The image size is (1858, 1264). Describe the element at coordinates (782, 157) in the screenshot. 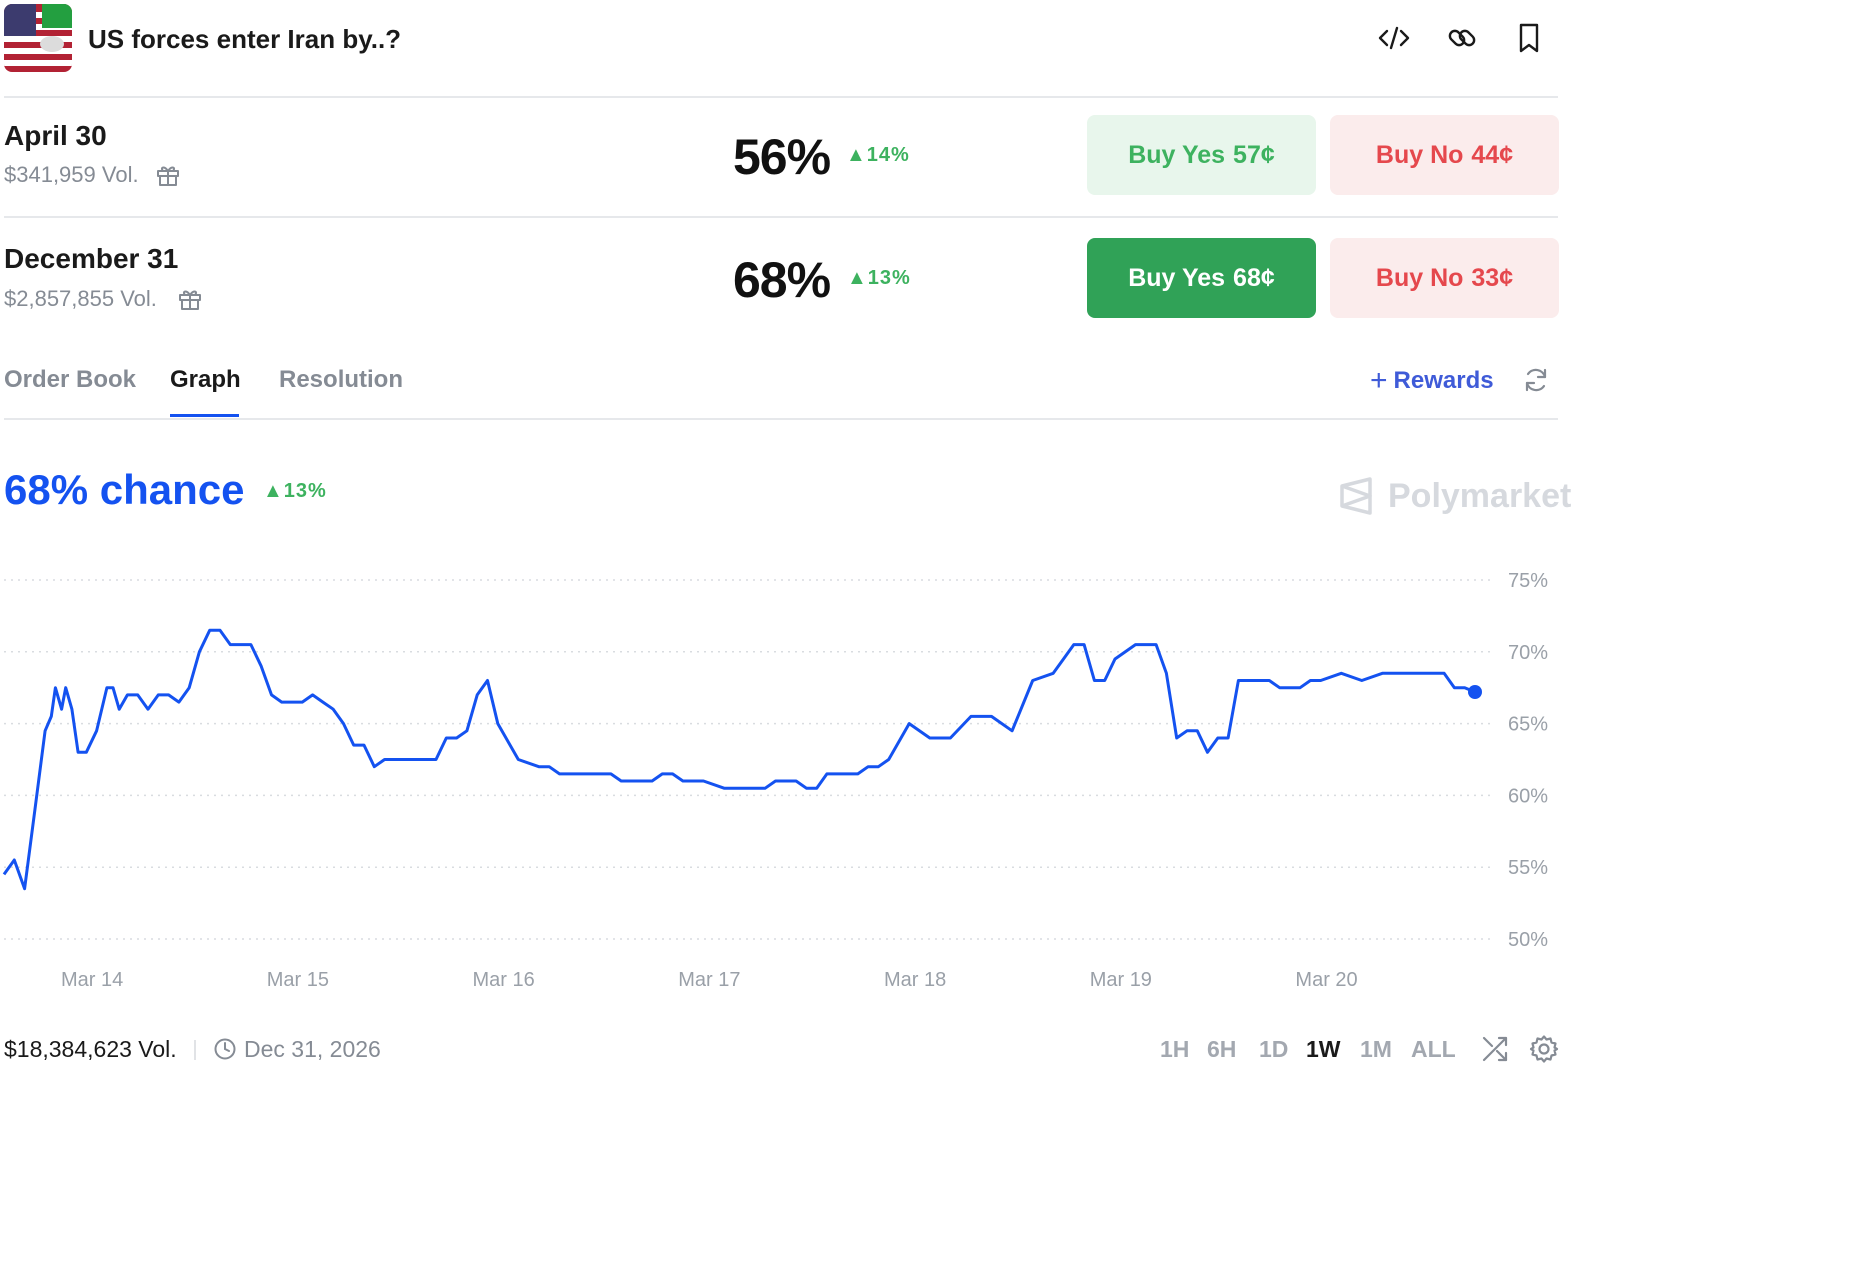

I see `outcome-percent: 56%` at that location.